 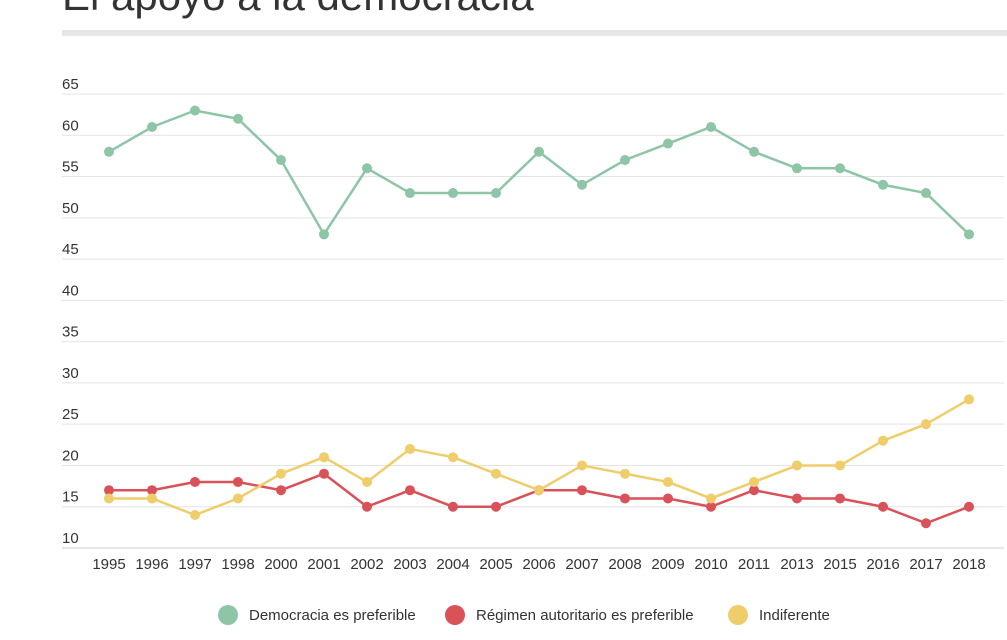 I want to click on x-tick-label: 2000, so click(x=280, y=564).